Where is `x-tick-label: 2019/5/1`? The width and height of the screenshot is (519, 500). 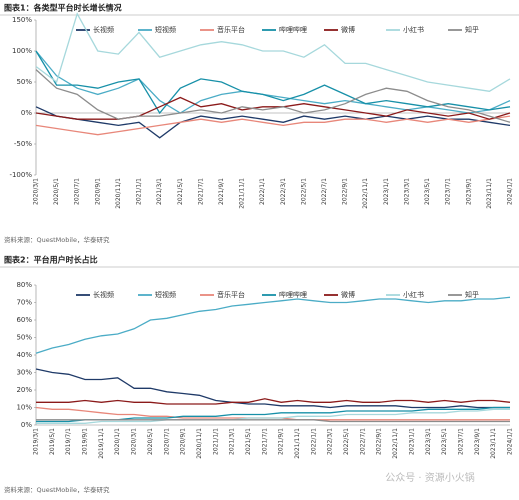 x-tick-label: 2019/5/1 is located at coordinates (52, 441).